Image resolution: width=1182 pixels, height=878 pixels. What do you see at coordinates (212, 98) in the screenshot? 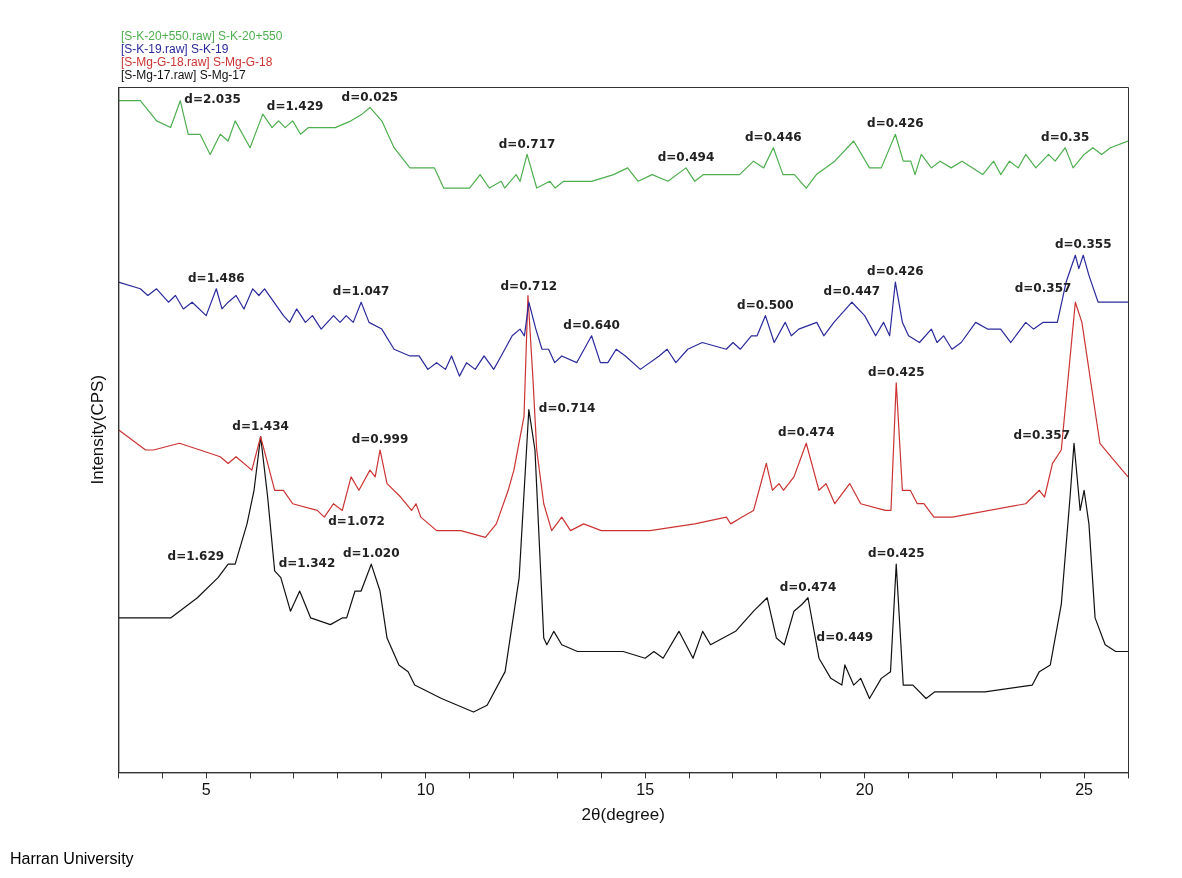
I see `annotation: d=2.035` at bounding box center [212, 98].